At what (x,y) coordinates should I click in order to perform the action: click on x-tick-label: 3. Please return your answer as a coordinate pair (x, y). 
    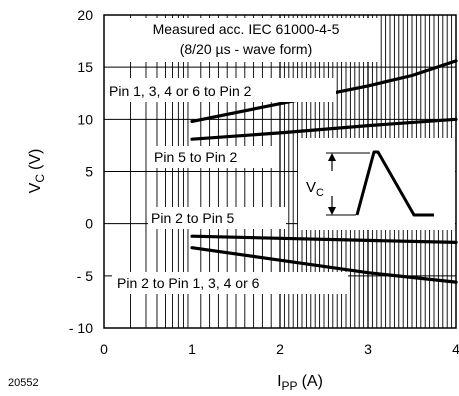
    Looking at the image, I should click on (368, 349).